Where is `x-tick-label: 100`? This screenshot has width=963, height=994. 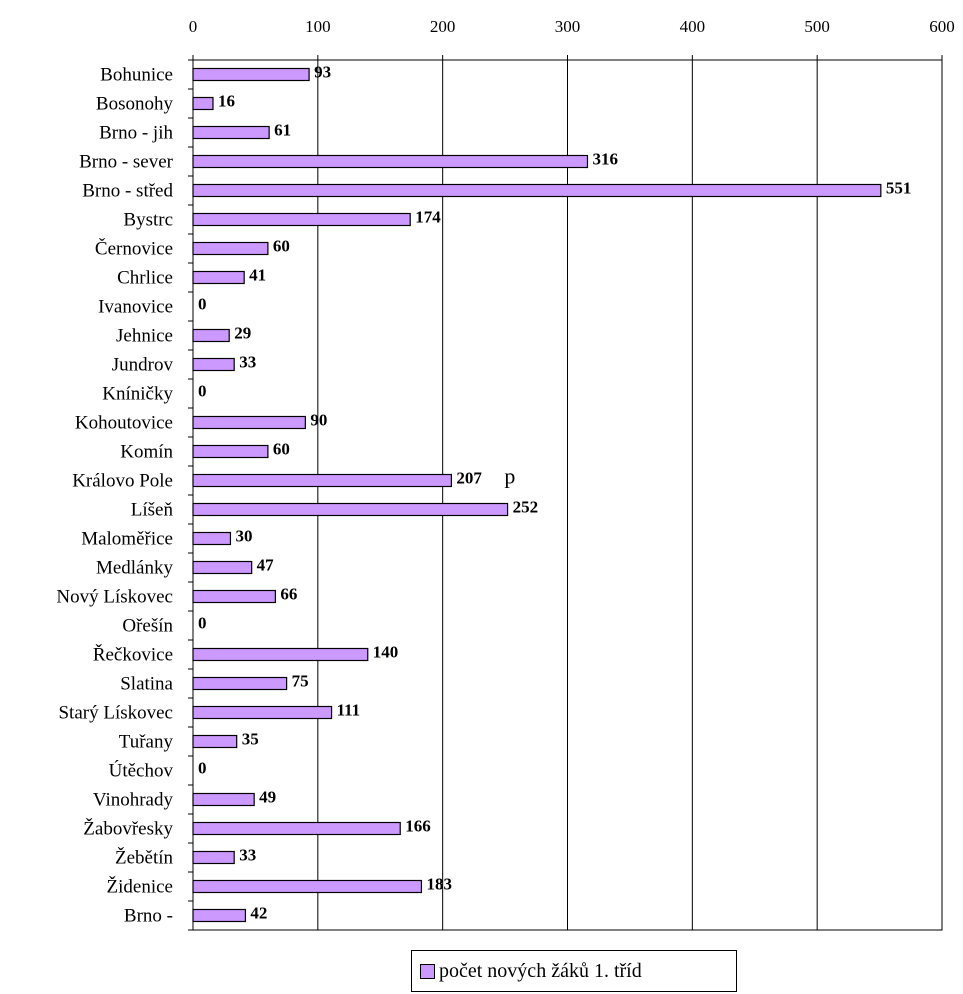
x-tick-label: 100 is located at coordinates (318, 26).